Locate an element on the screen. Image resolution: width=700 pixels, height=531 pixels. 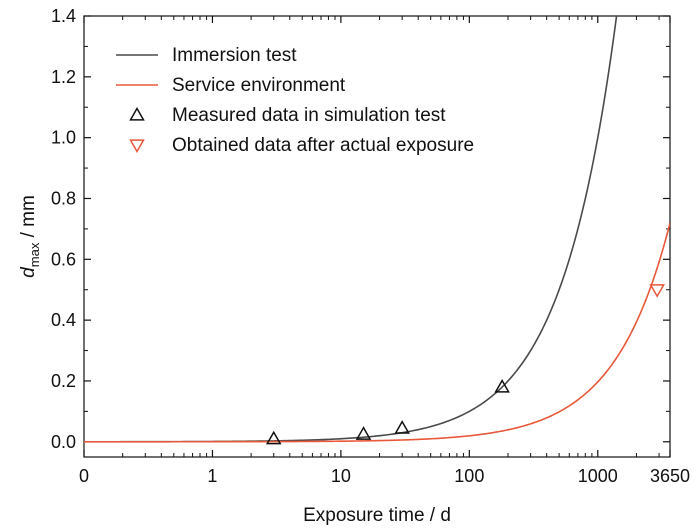
legend-label: Measured data in simulation test is located at coordinates (309, 115).